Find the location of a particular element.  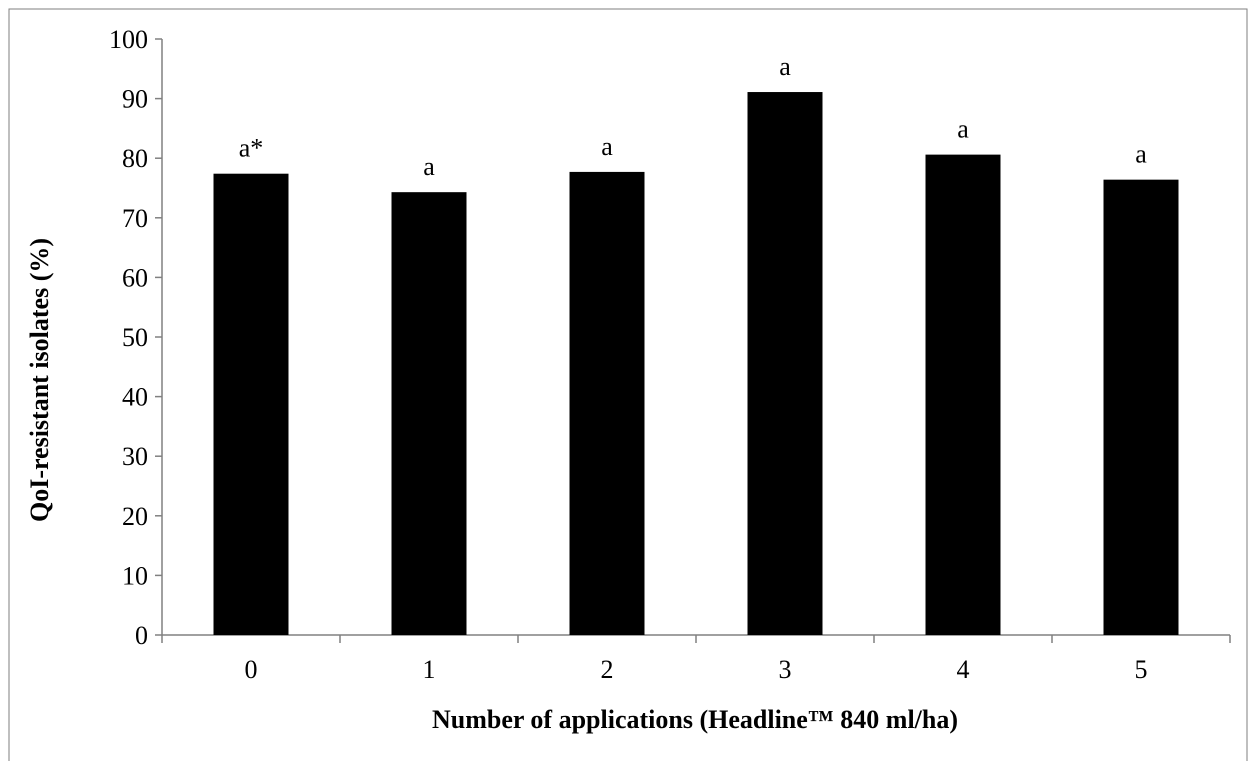

x-tick-label: 1 is located at coordinates (429, 669).